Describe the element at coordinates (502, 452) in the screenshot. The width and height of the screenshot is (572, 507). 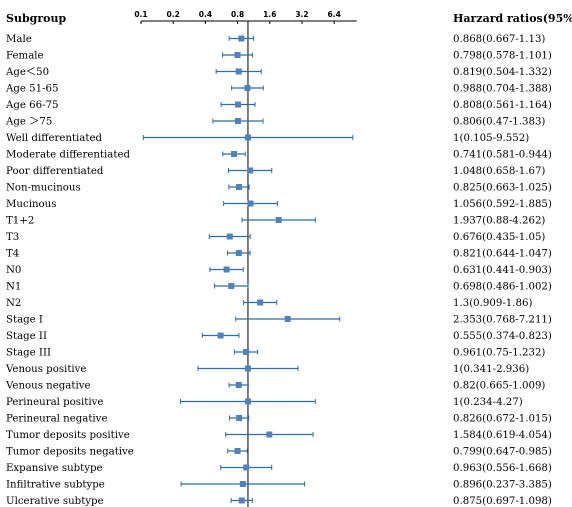
I see `hr-value-text: 0.799(0.647-0.985)` at that location.